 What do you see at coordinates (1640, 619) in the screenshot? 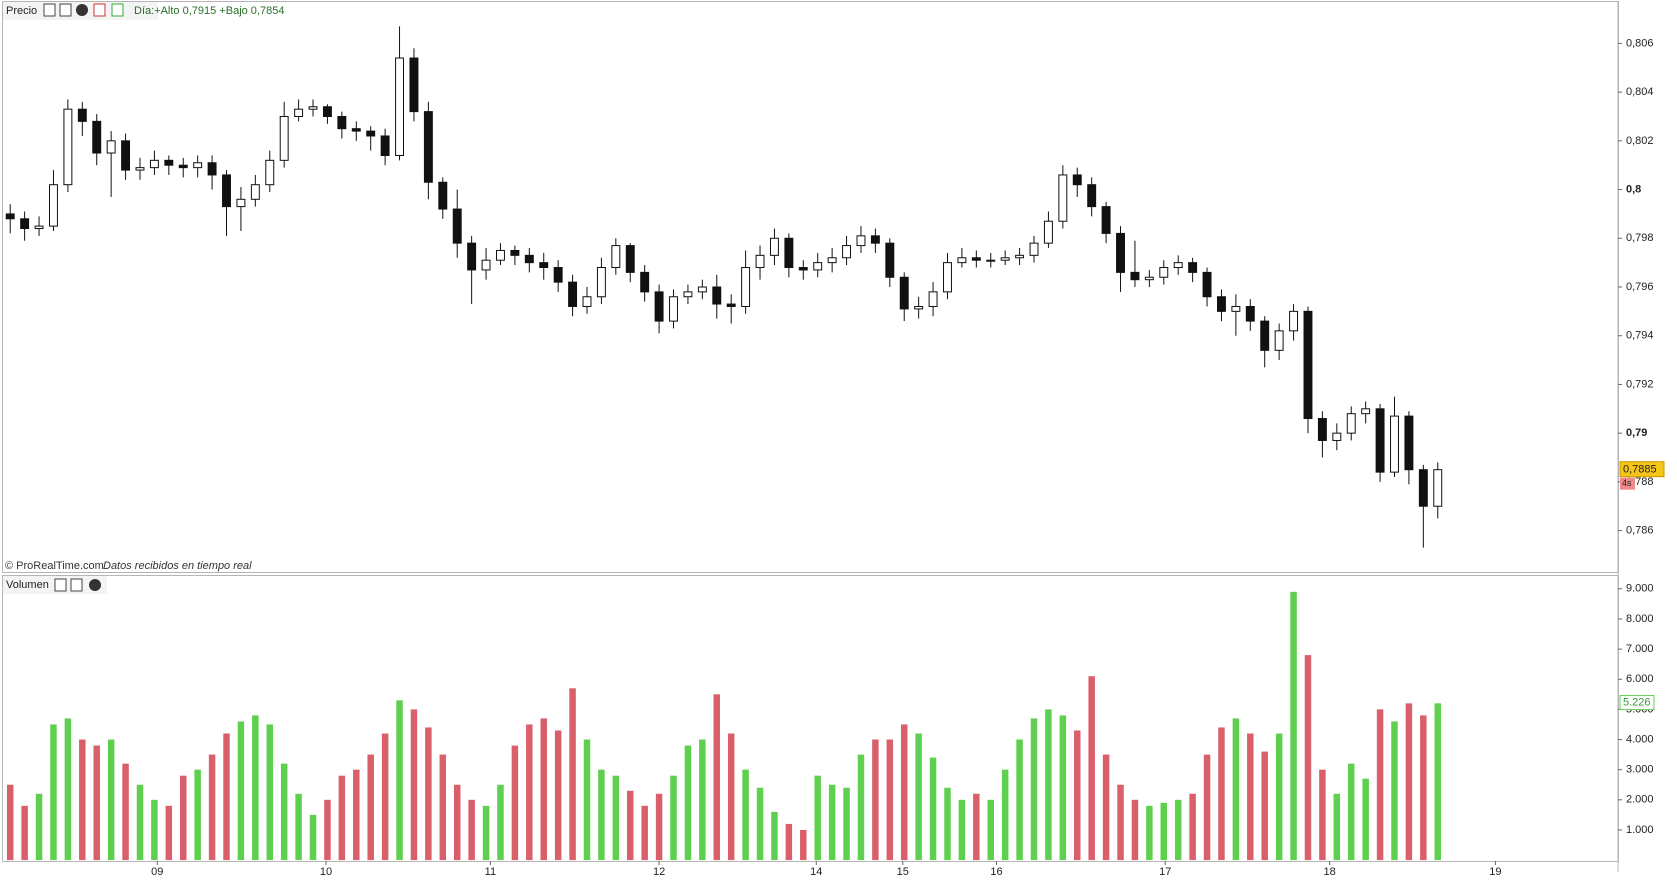
I see `y-tick-label: 8.000` at bounding box center [1640, 619].